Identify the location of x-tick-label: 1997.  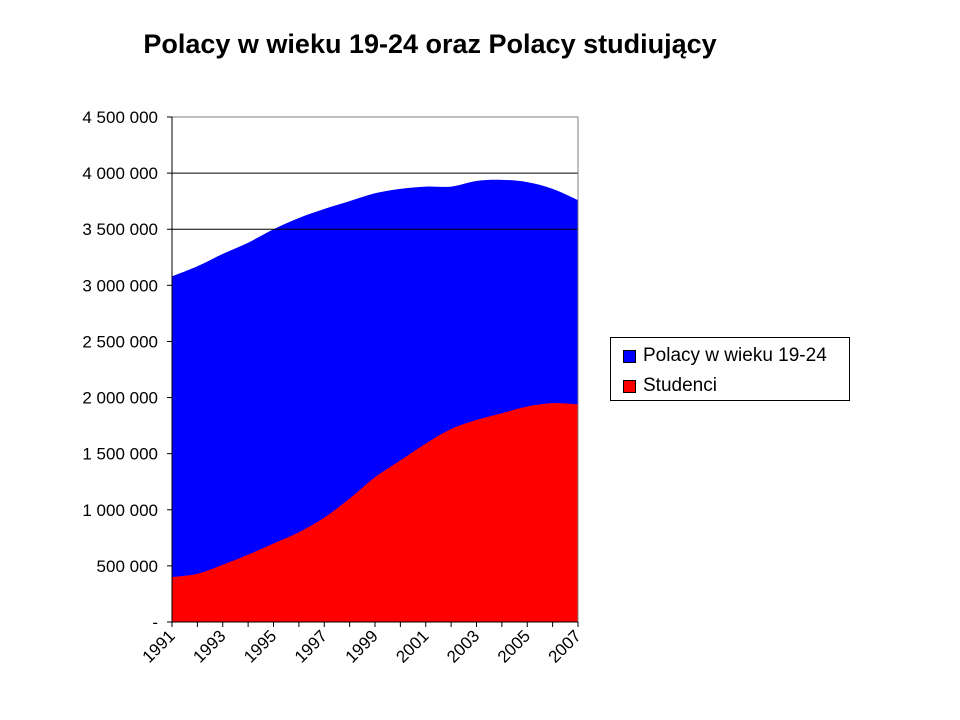
(311, 646).